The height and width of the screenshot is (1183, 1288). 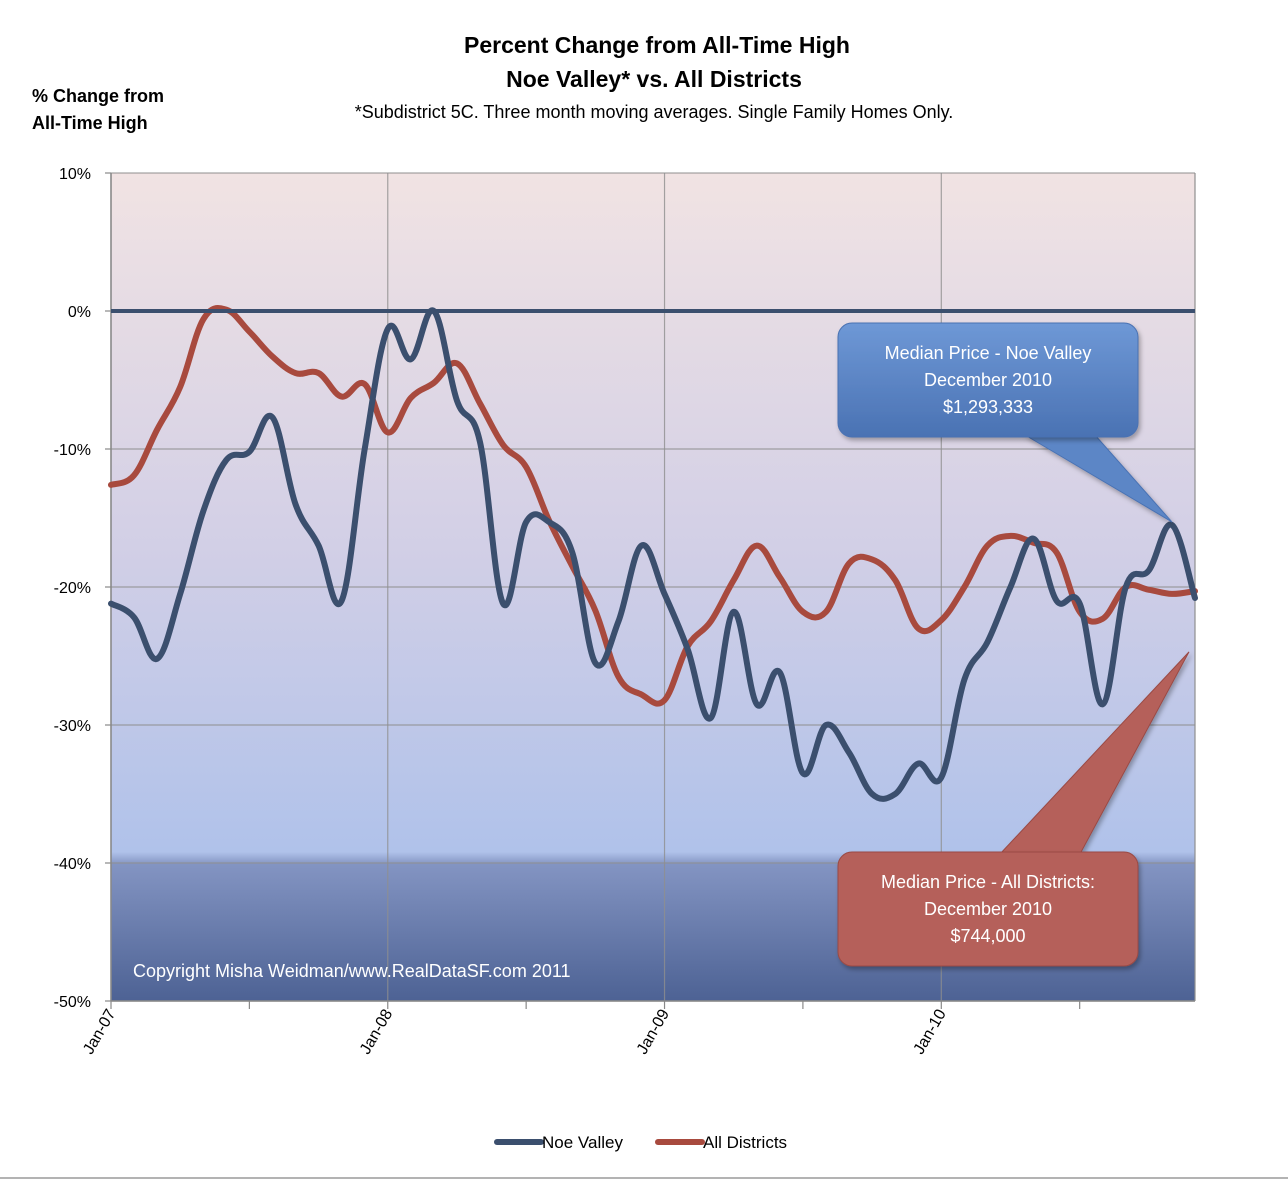 I want to click on y-tick-label: 10%, so click(x=75, y=174).